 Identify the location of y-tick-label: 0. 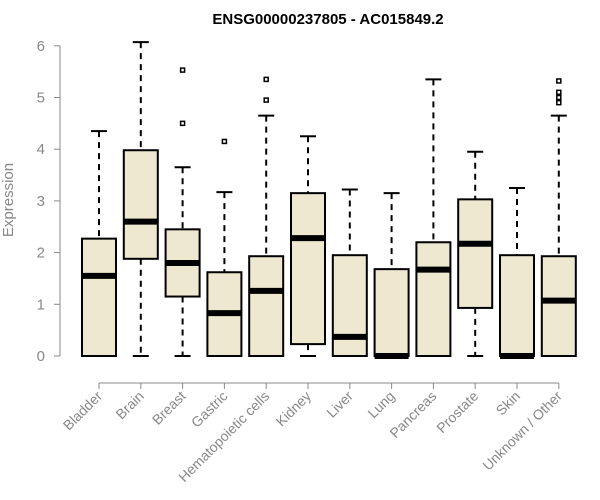
(41, 356).